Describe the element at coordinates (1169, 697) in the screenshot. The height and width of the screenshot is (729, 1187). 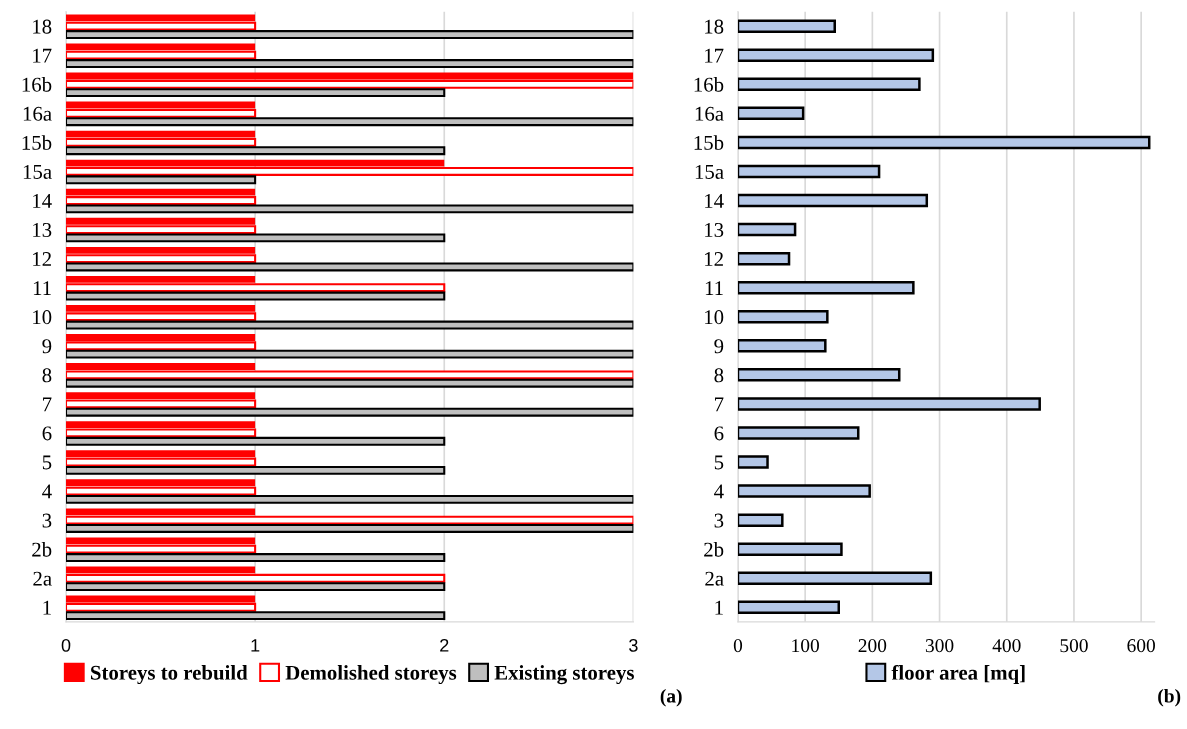
I see `text: (b)` at that location.